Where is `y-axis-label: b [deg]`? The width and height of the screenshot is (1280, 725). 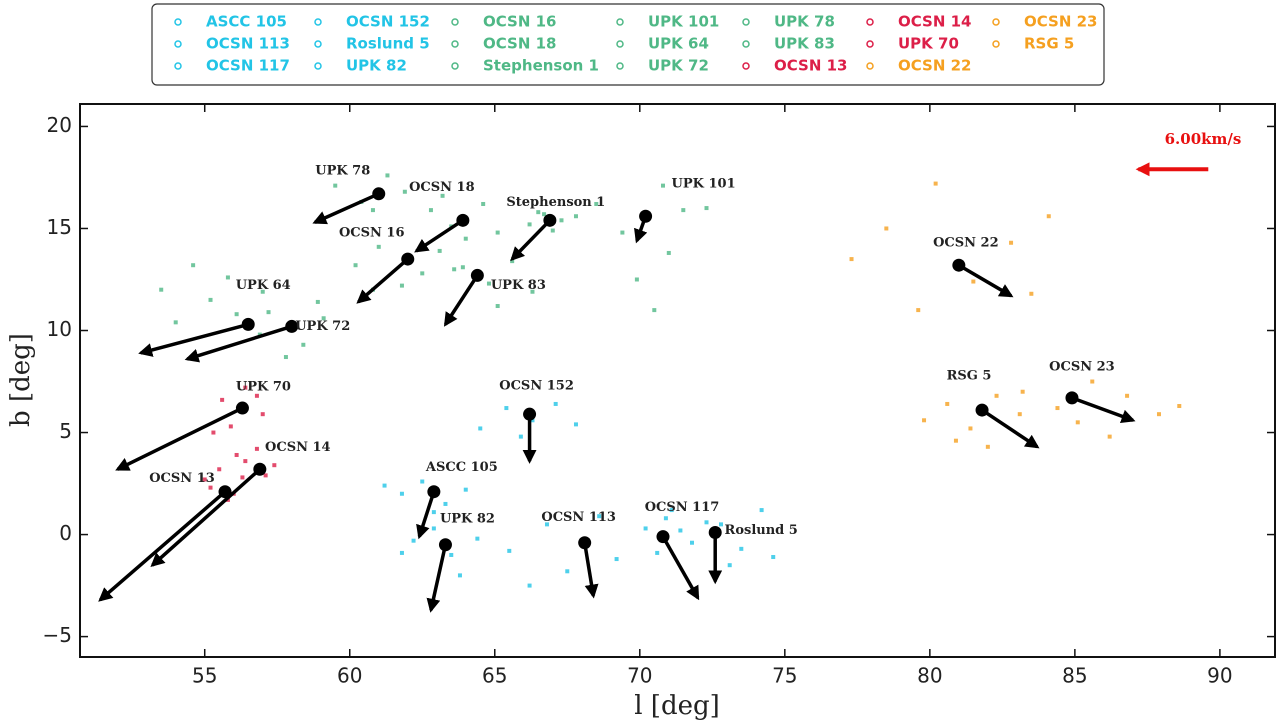
y-axis-label: b [deg] is located at coordinates (21, 380).